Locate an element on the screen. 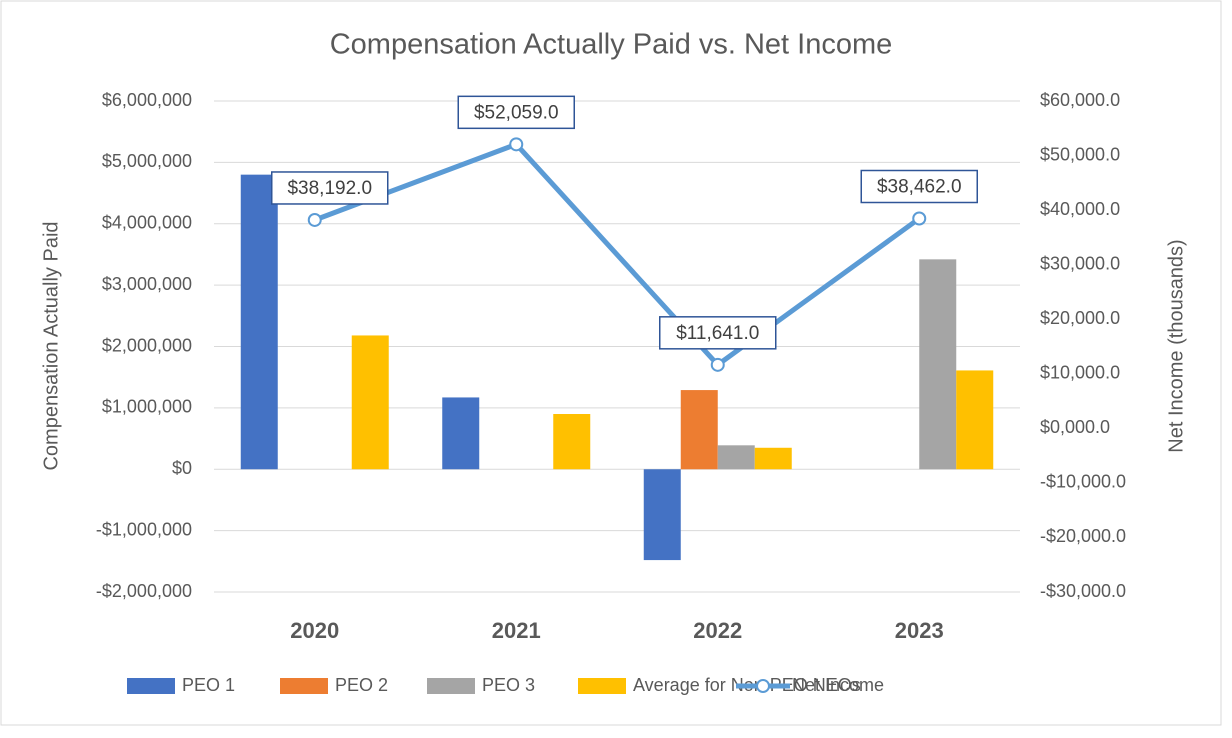 The image size is (1232, 738). legend-label: PEO 3 is located at coordinates (508, 685).